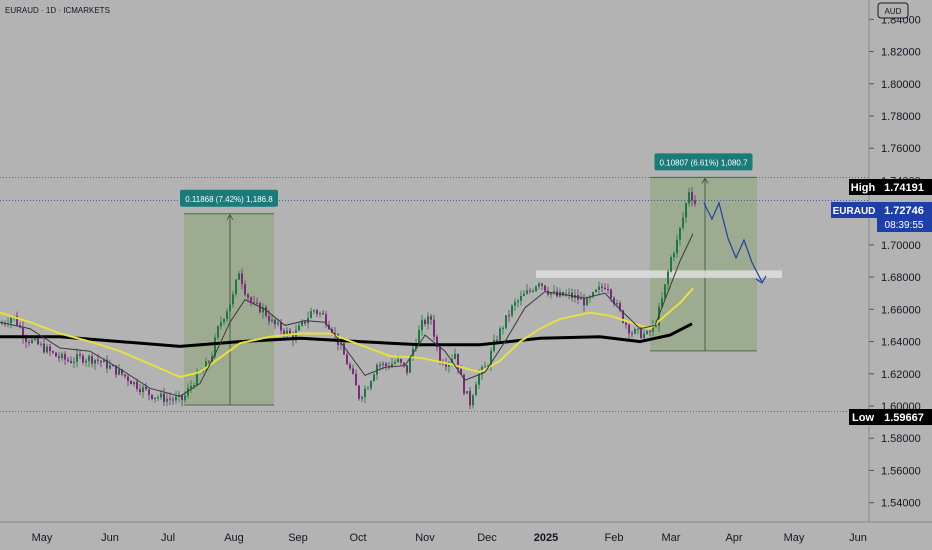  What do you see at coordinates (890, 187) in the screenshot?
I see `high-badge: High 1.74191` at bounding box center [890, 187].